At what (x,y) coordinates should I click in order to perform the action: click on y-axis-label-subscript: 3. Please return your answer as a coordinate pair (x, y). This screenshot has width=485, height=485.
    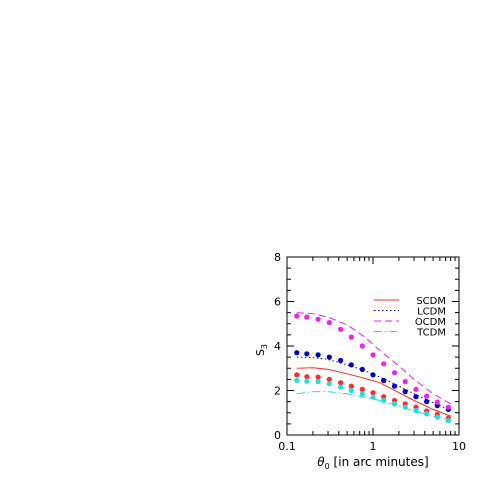
    Looking at the image, I should click on (264, 346).